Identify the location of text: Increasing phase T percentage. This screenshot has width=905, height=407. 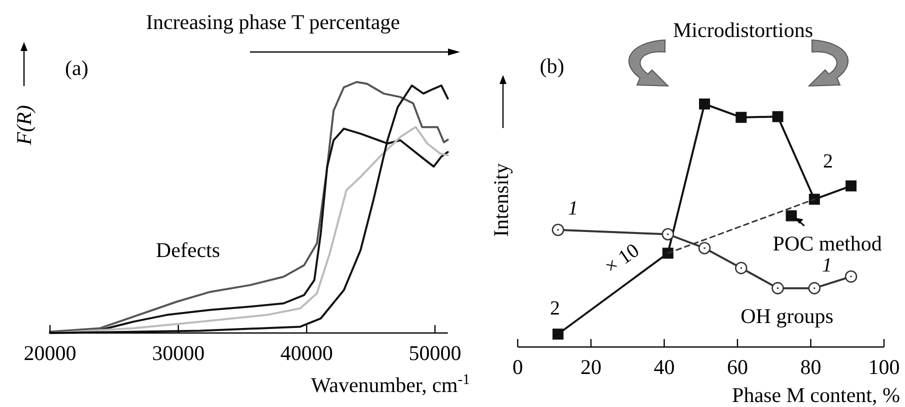
(273, 22).